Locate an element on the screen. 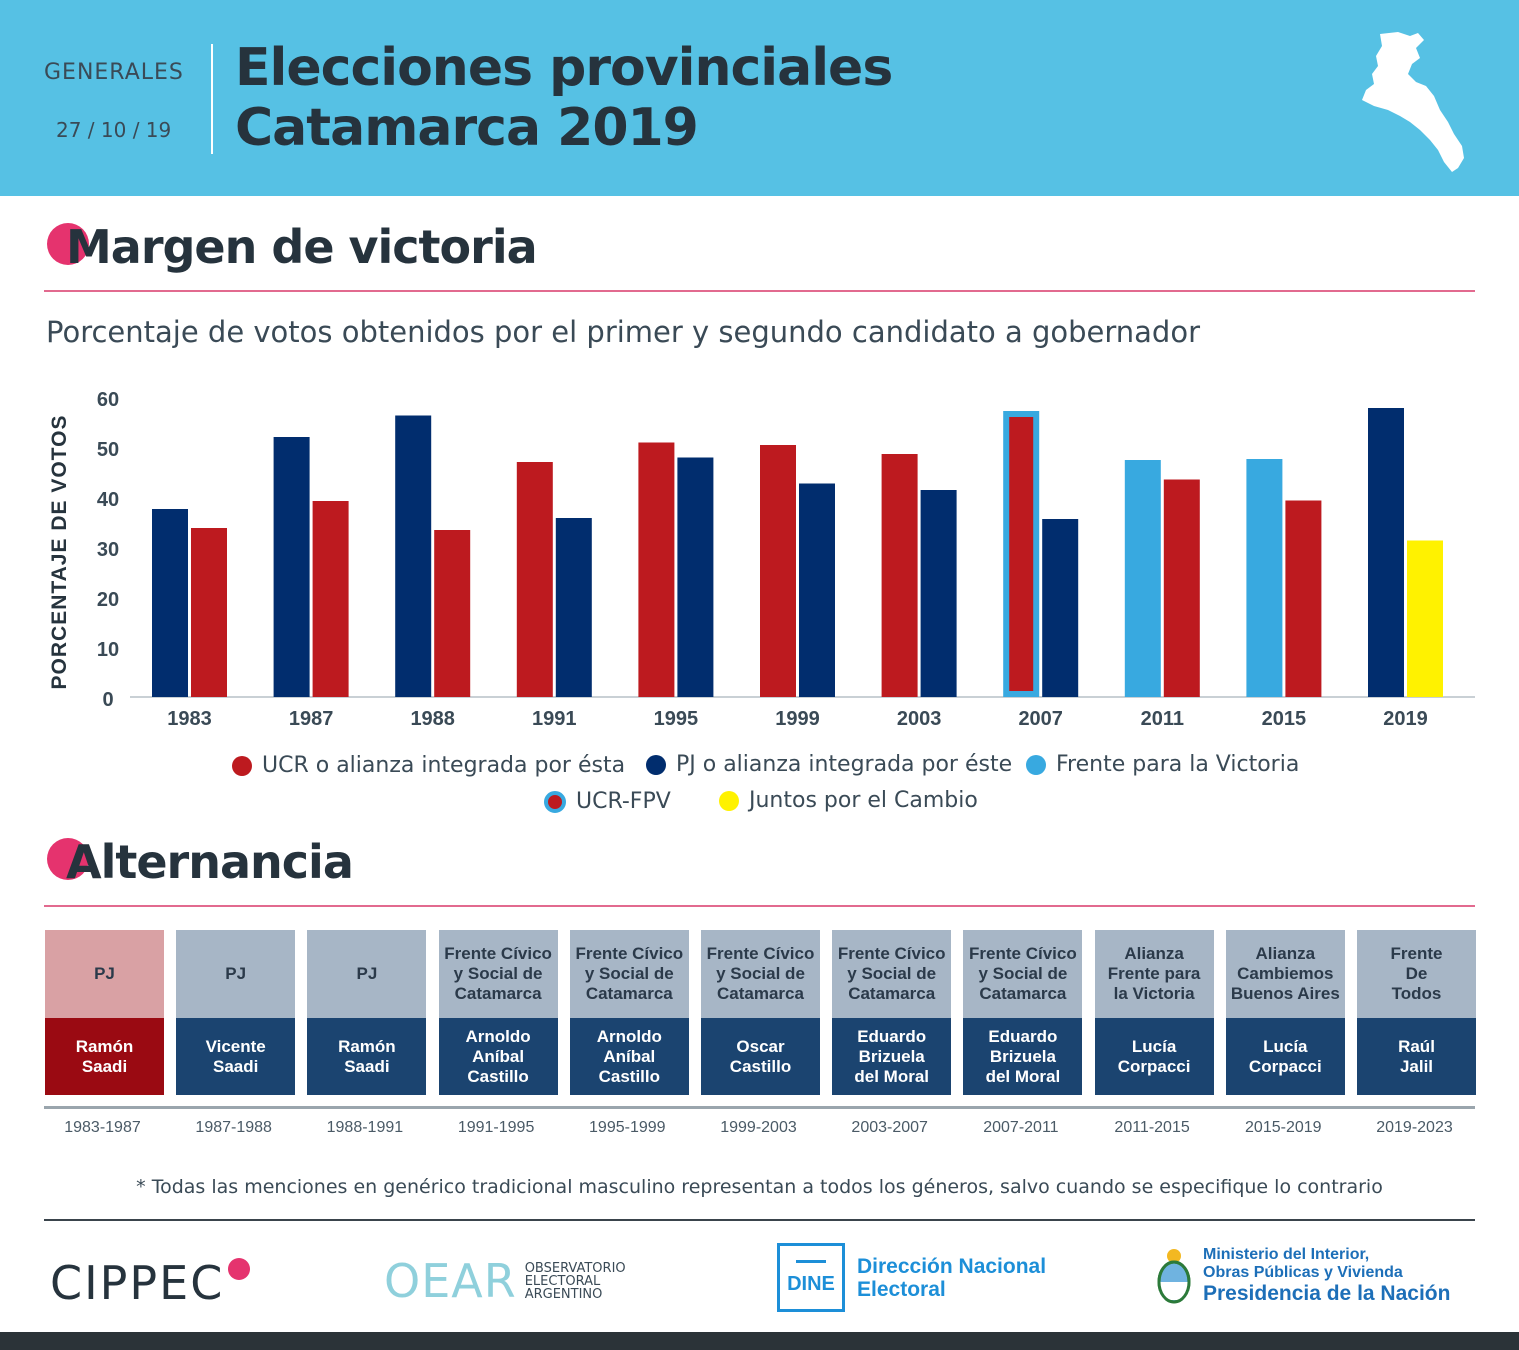 The width and height of the screenshot is (1519, 1350). legend-ucr-swatch is located at coordinates (242, 765).